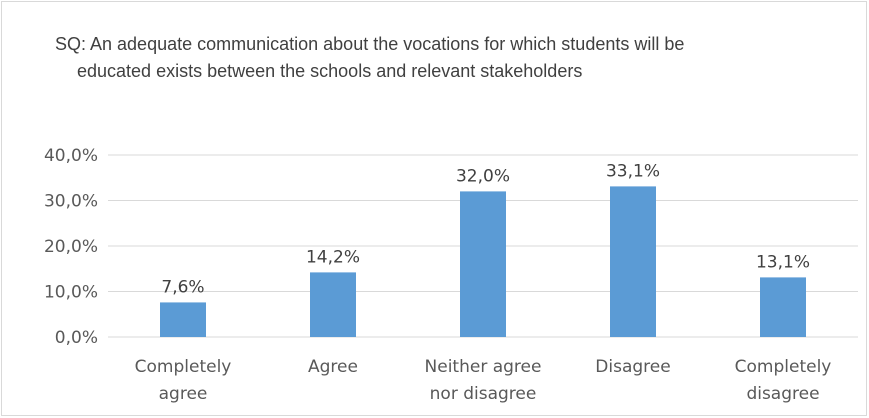 The height and width of the screenshot is (418, 869). What do you see at coordinates (183, 394) in the screenshot?
I see `x-tick-label: agree` at bounding box center [183, 394].